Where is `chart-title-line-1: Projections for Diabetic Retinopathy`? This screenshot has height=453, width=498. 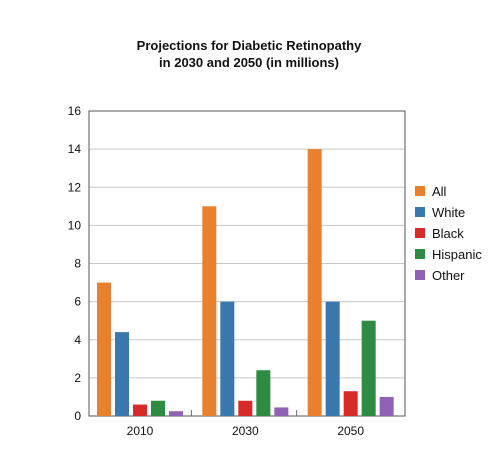 chart-title-line-1: Projections for Diabetic Retinopathy is located at coordinates (249, 45).